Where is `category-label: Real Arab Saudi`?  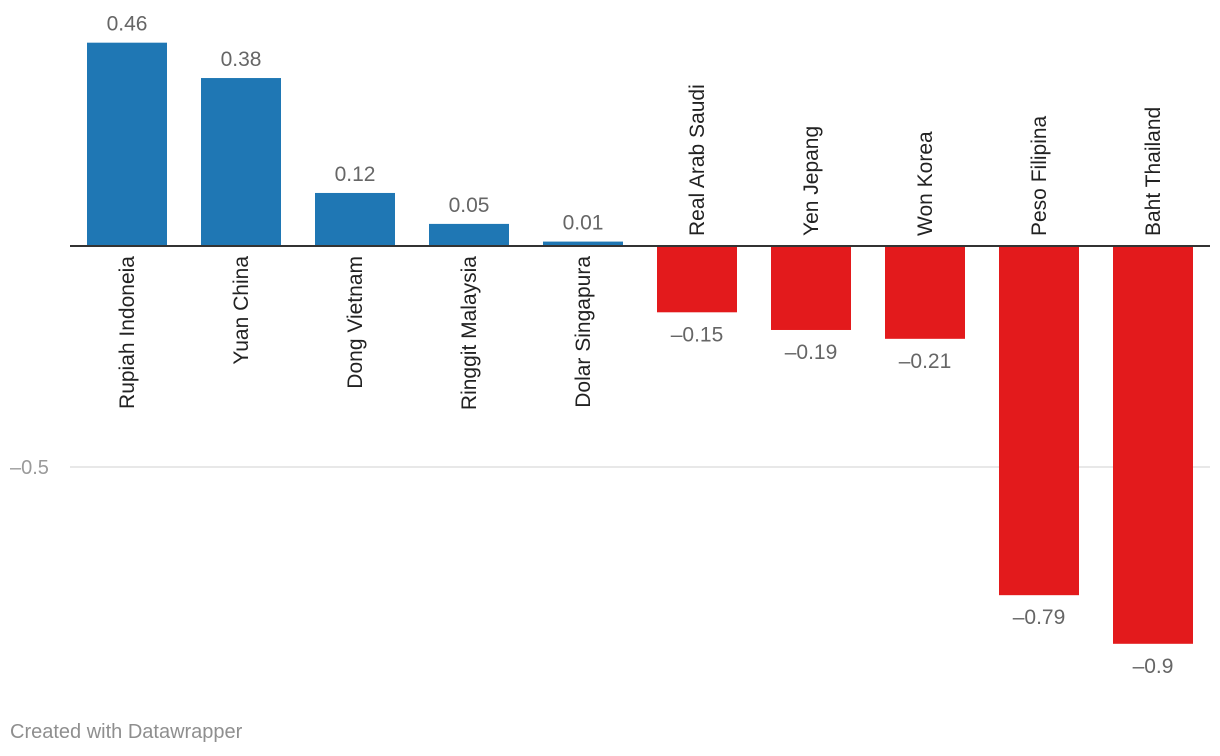 category-label: Real Arab Saudi is located at coordinates (697, 160).